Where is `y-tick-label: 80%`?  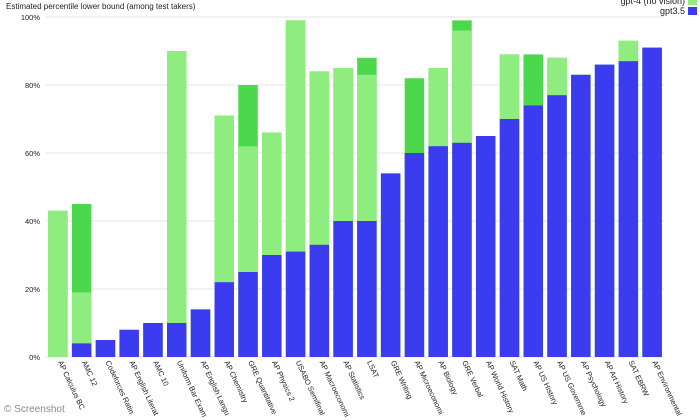 y-tick-label: 80% is located at coordinates (32, 85).